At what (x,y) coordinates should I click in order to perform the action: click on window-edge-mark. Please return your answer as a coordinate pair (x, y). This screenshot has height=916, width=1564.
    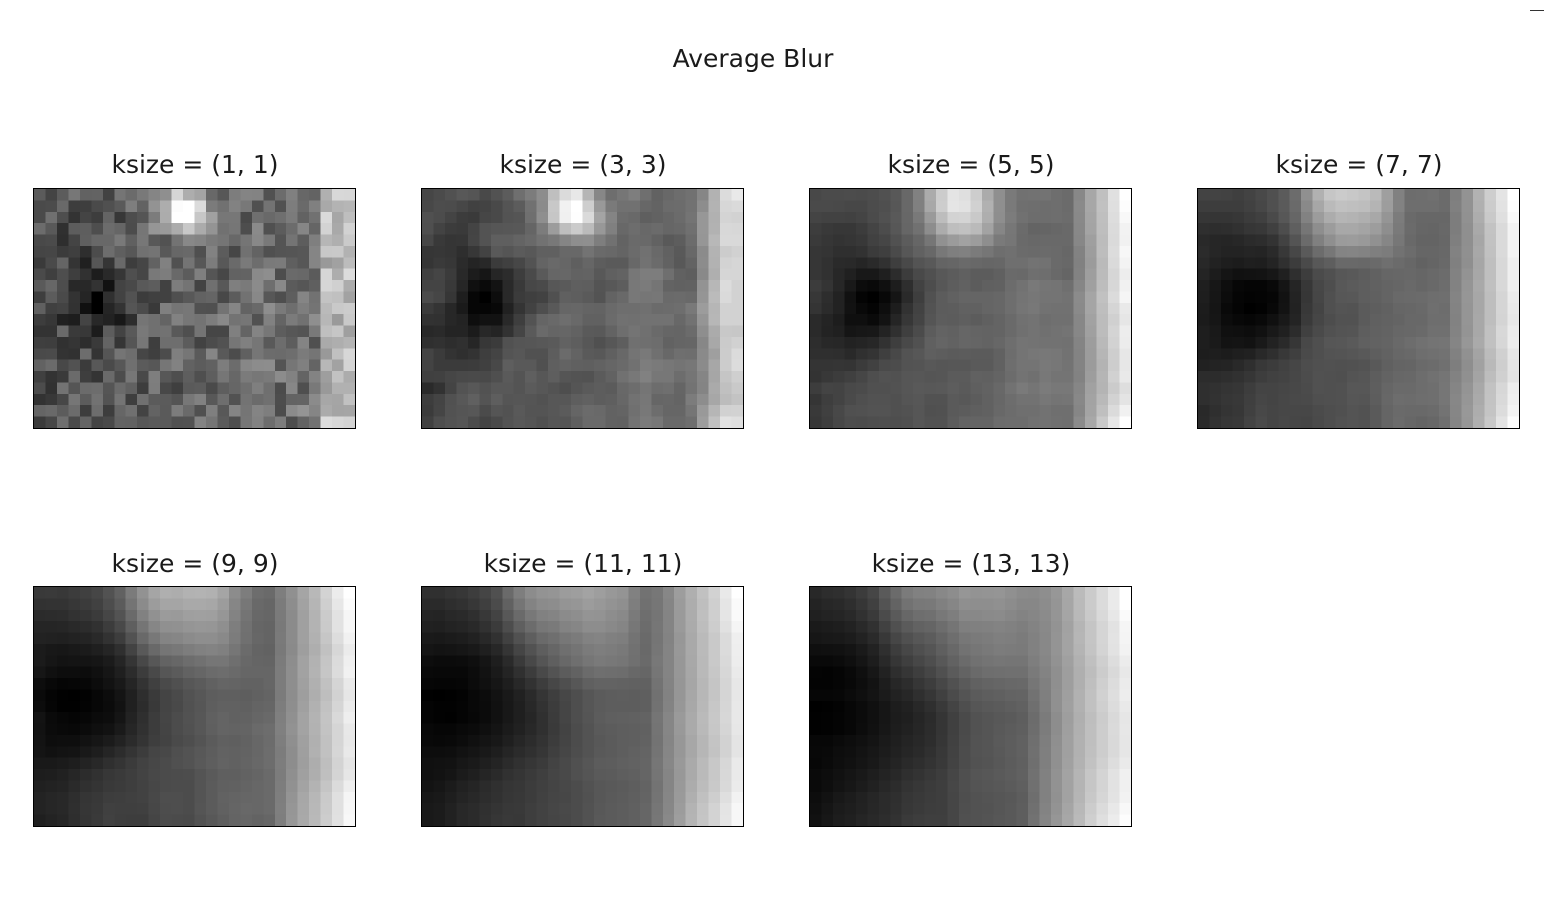
    Looking at the image, I should click on (1537, 10).